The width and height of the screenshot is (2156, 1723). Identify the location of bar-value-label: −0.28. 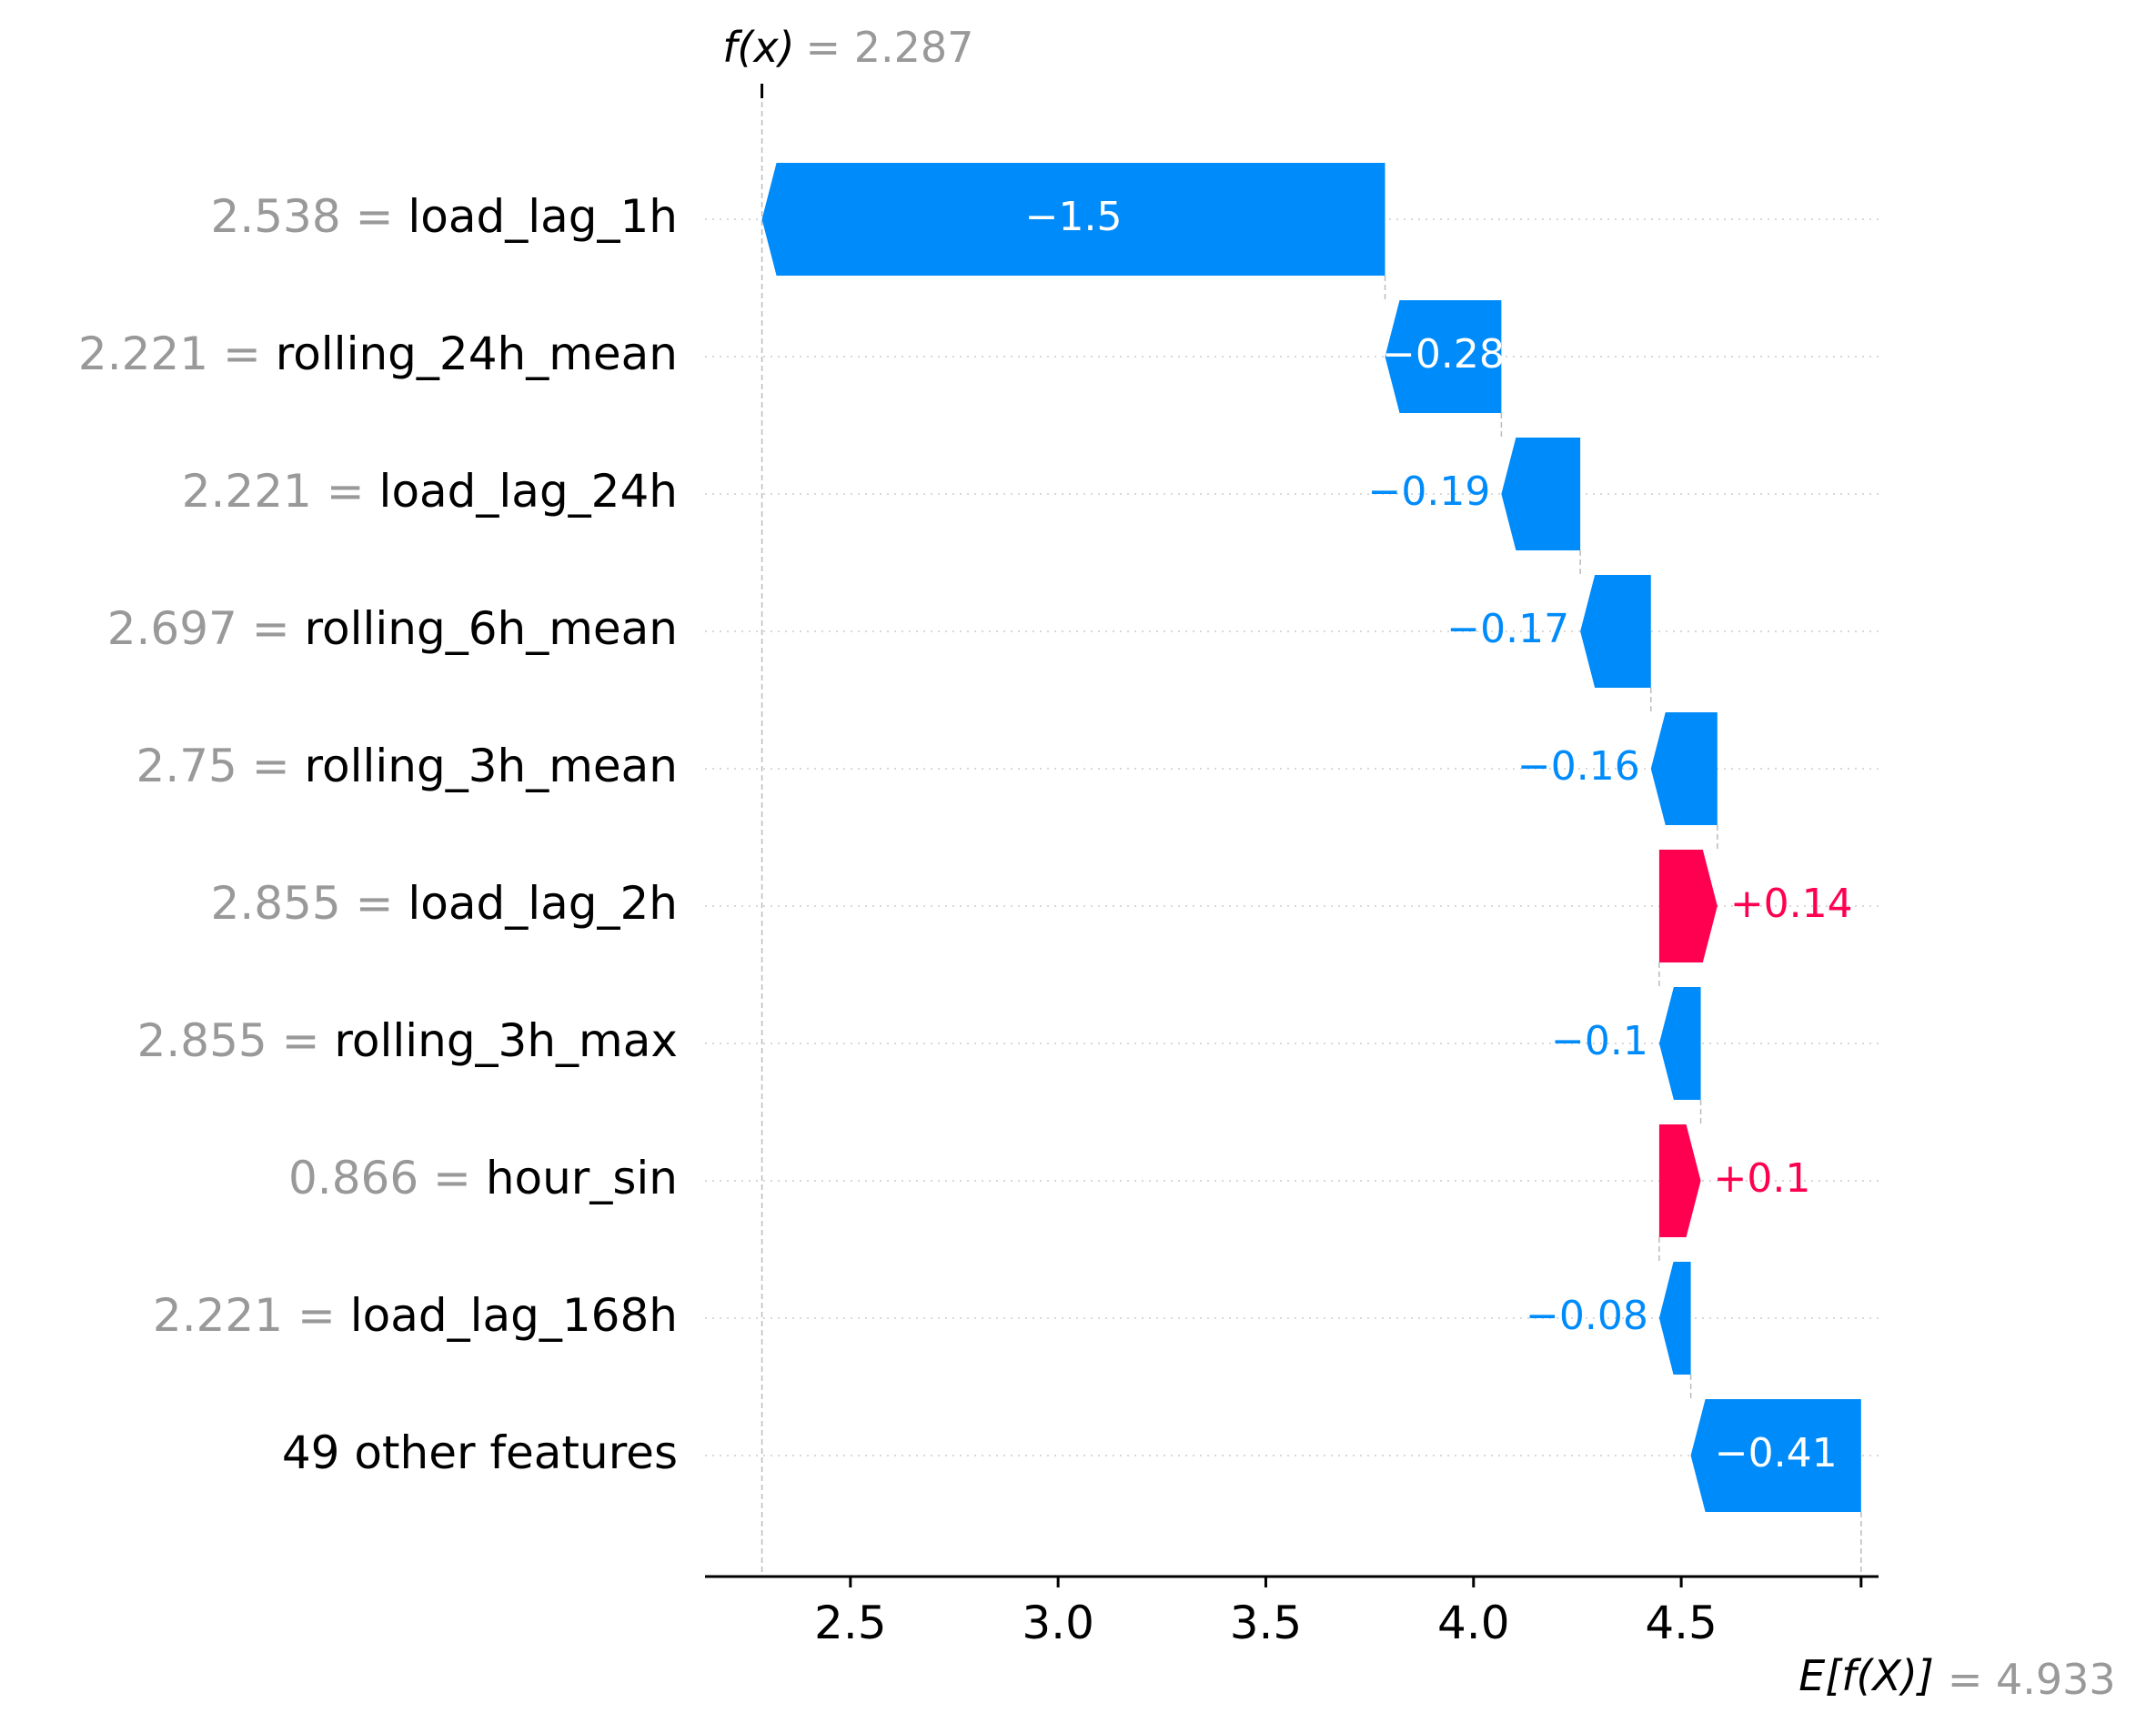
(1443, 354).